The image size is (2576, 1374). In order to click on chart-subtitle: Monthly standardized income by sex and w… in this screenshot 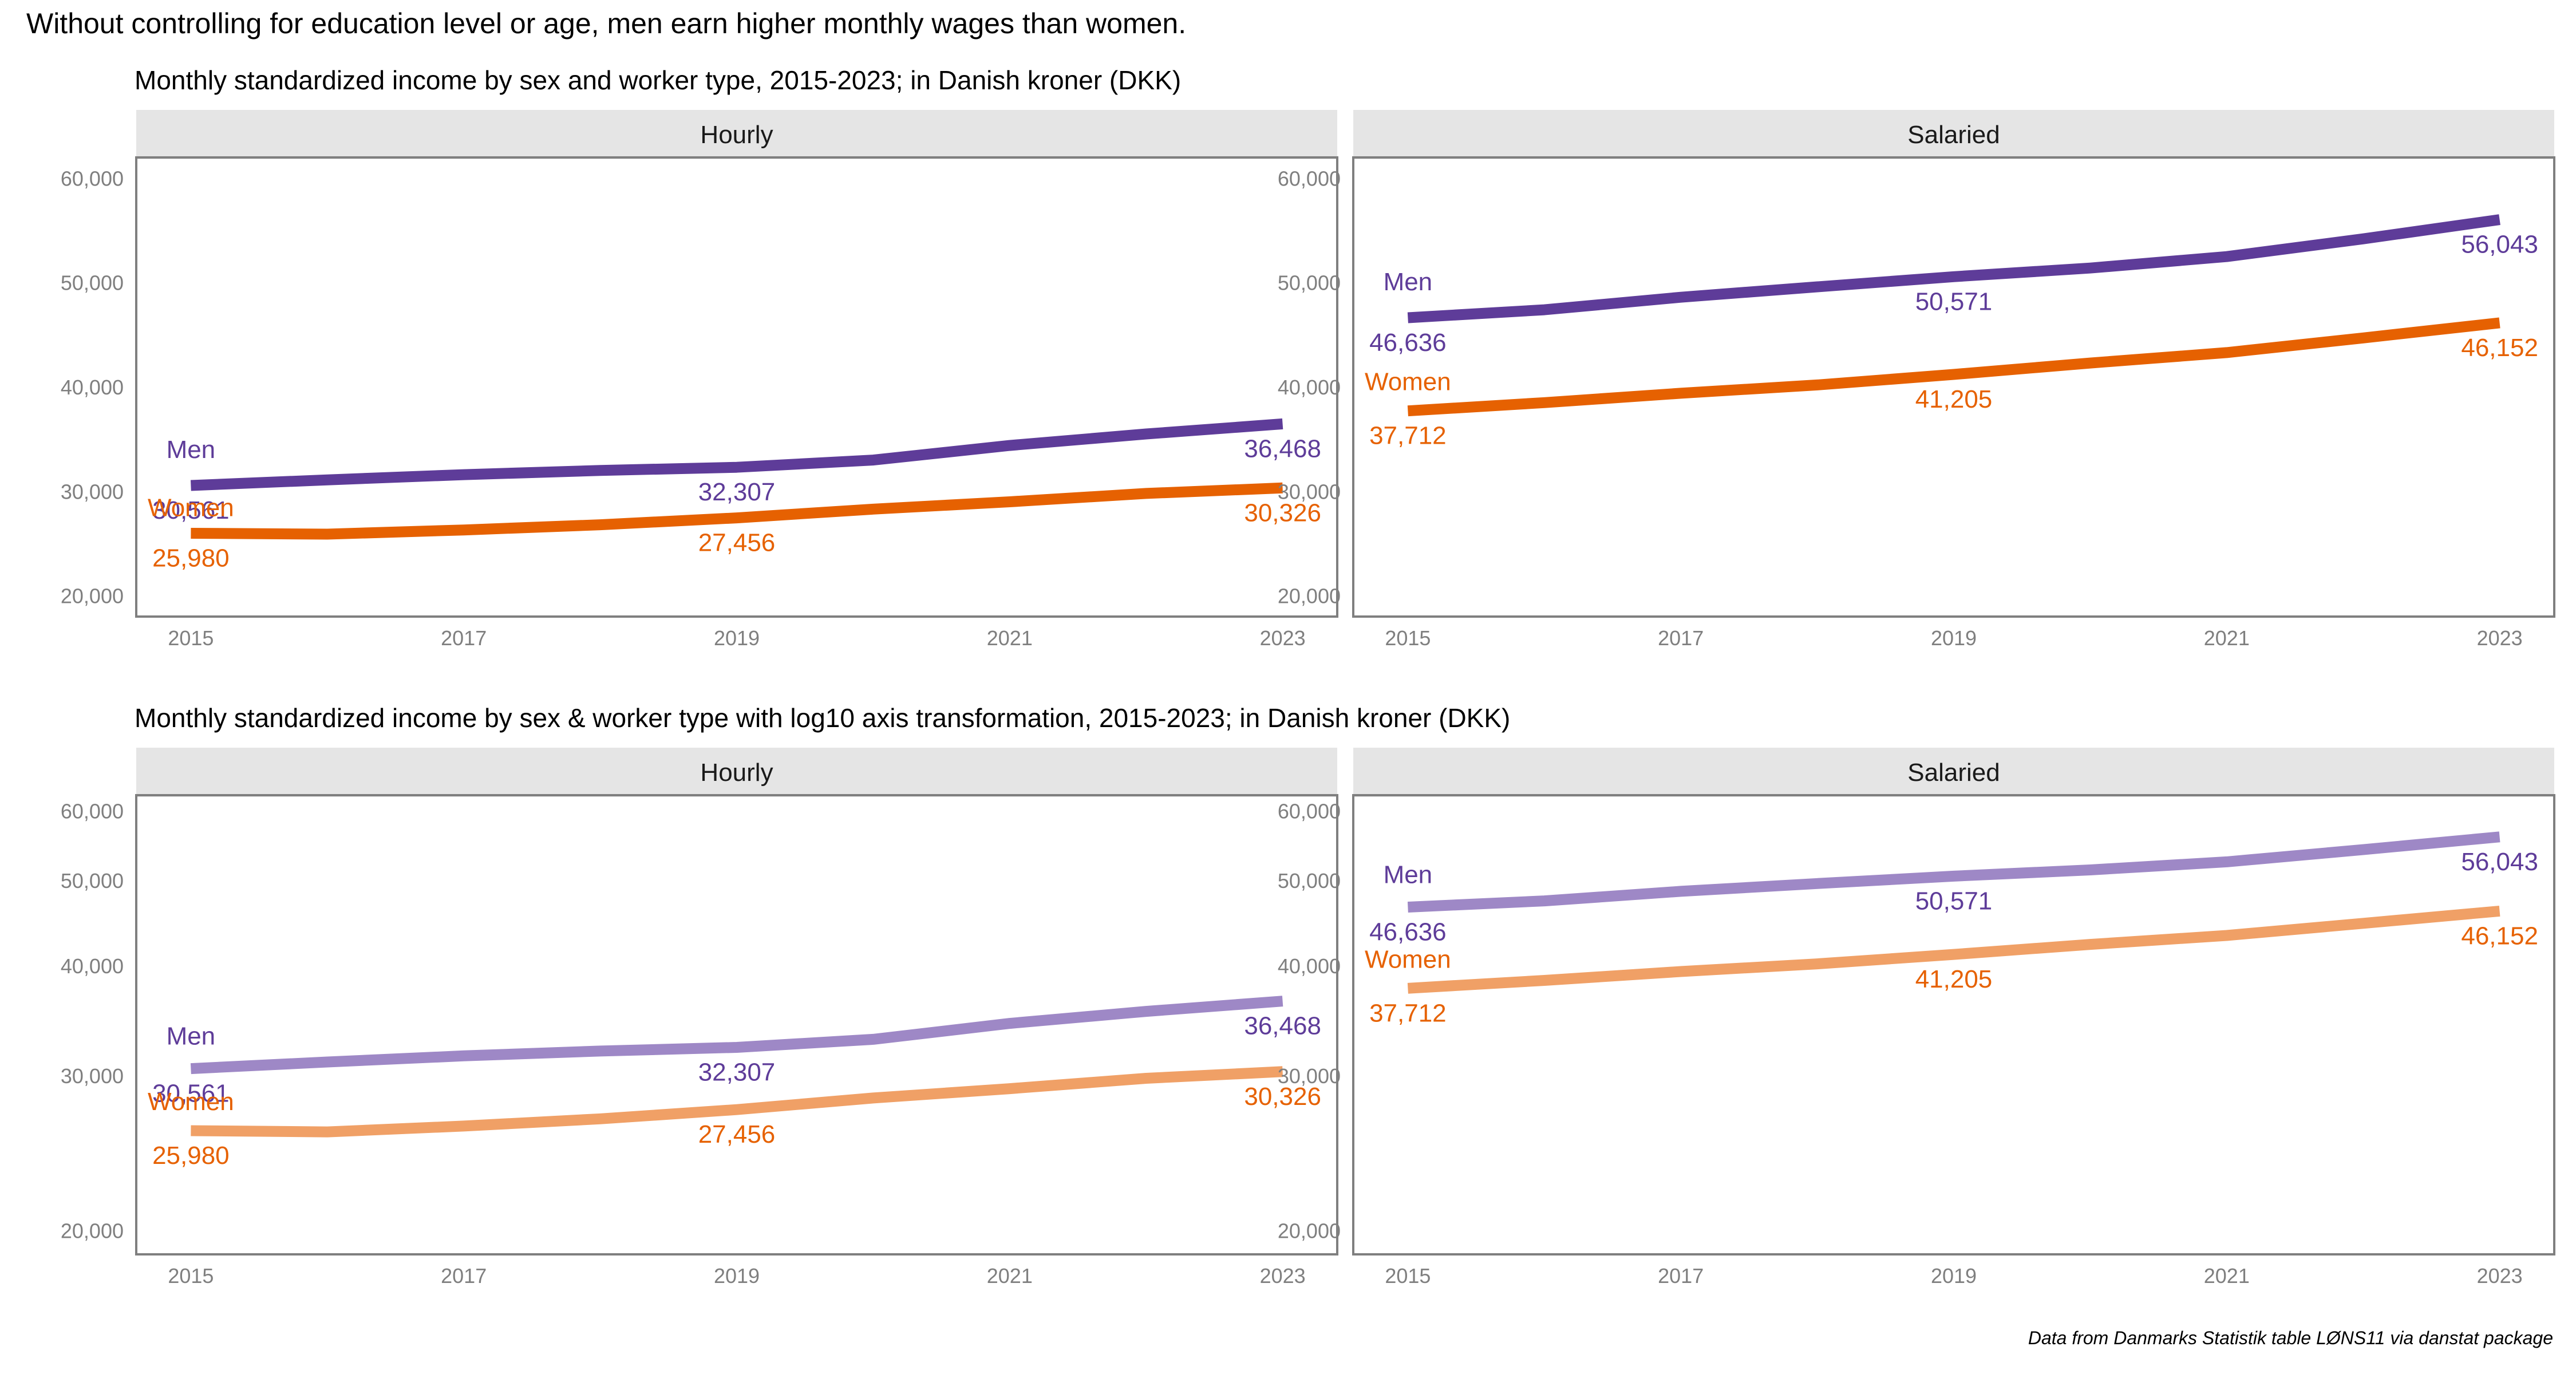, I will do `click(658, 80)`.